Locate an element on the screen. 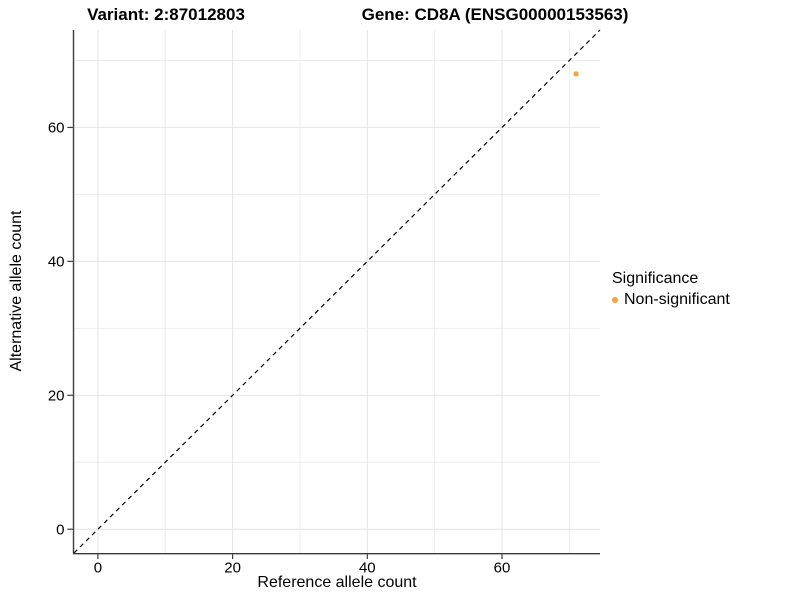  legend: Significance Non-significant is located at coordinates (671, 289).